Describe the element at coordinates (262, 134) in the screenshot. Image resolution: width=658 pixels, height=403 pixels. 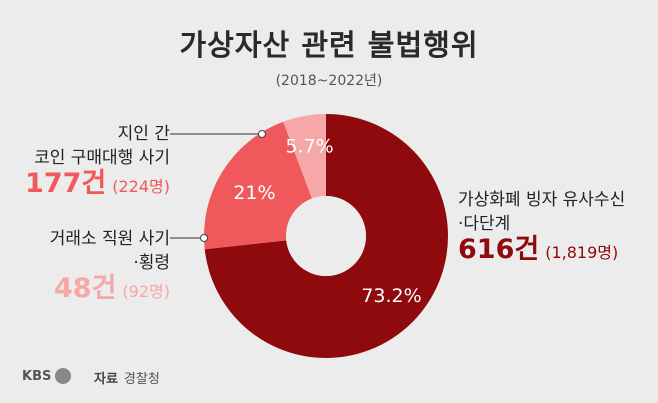
I see `leader-dot-top` at that location.